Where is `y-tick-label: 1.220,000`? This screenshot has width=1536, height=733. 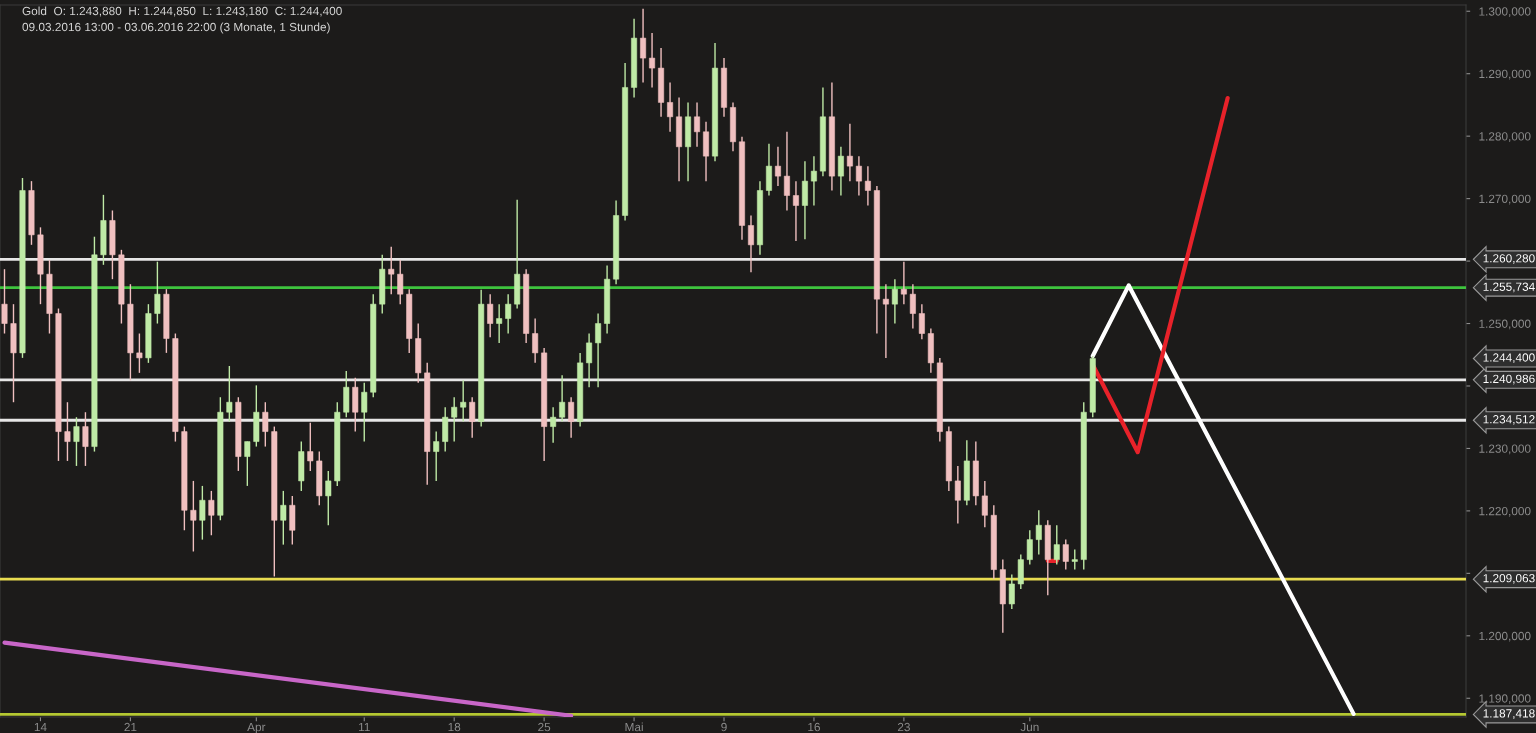 y-tick-label: 1.220,000 is located at coordinates (1505, 511).